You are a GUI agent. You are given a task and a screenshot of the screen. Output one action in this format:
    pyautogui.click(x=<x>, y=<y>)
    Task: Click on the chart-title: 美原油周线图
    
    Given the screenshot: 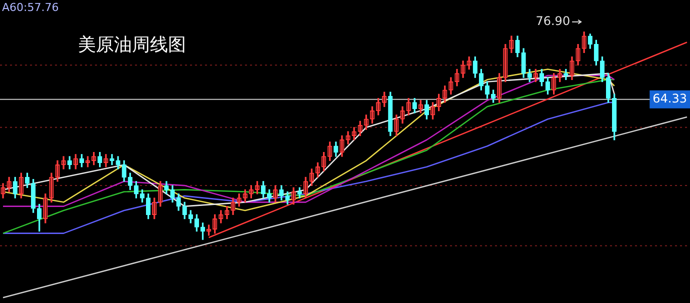 What is the action you would take?
    pyautogui.click(x=132, y=45)
    